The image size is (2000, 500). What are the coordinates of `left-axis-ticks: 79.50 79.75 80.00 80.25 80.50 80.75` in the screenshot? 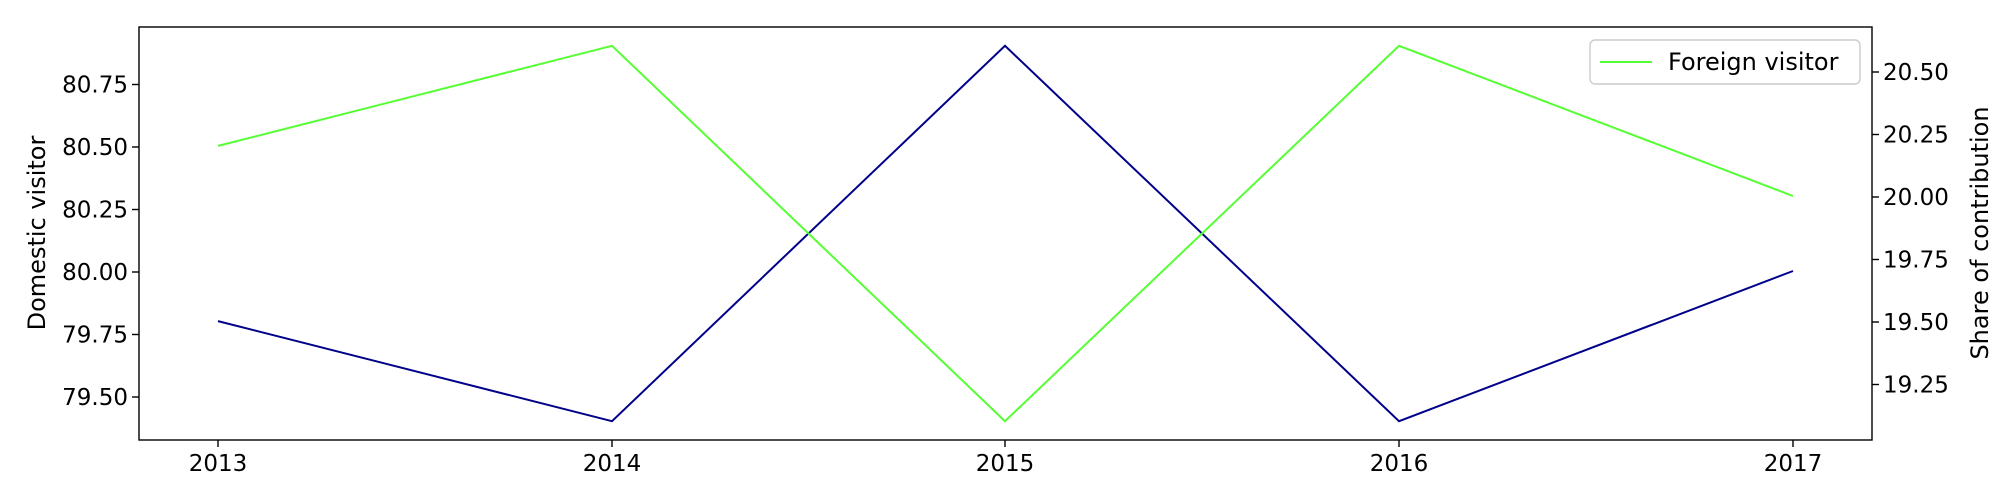 It's located at (100, 242).